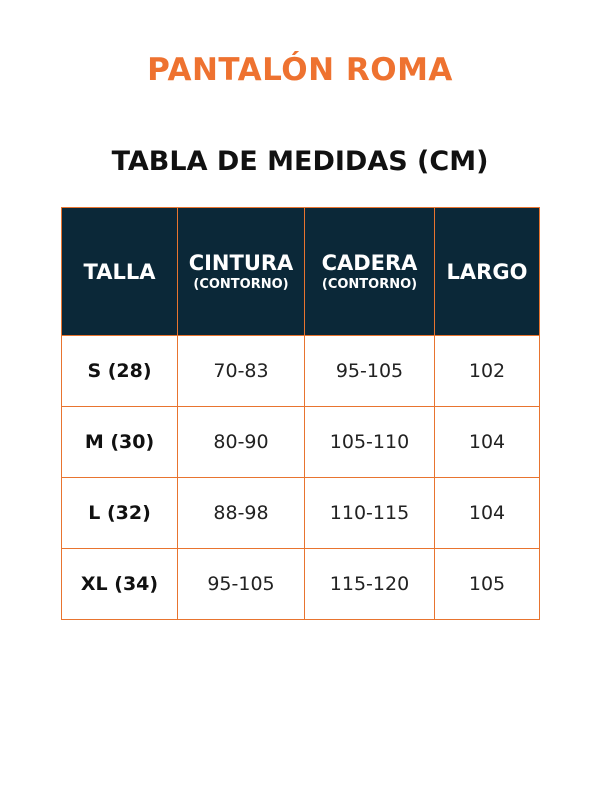  I want to click on header-cadera: CADERA (CONTORNO), so click(369, 271).